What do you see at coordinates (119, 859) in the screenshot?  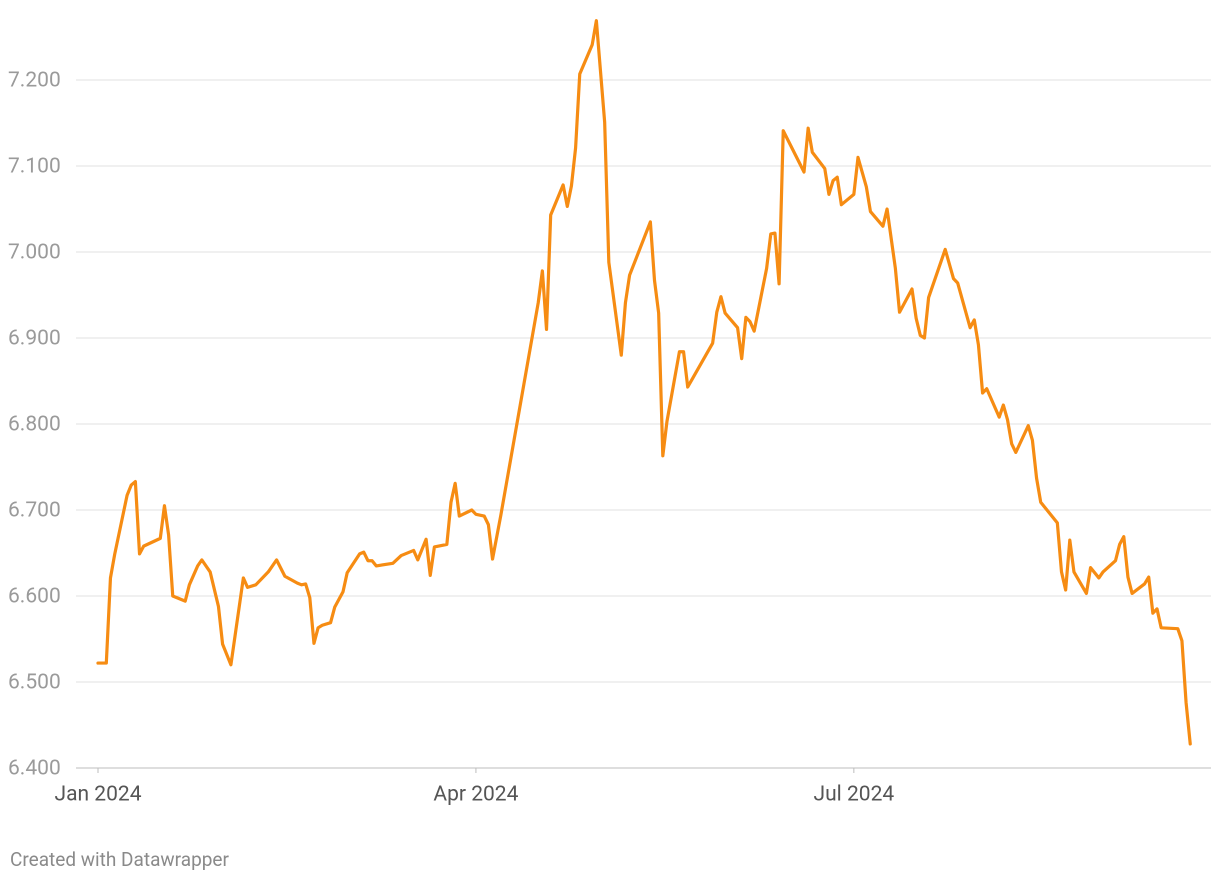 I see `footer: Created with Datawrapper` at bounding box center [119, 859].